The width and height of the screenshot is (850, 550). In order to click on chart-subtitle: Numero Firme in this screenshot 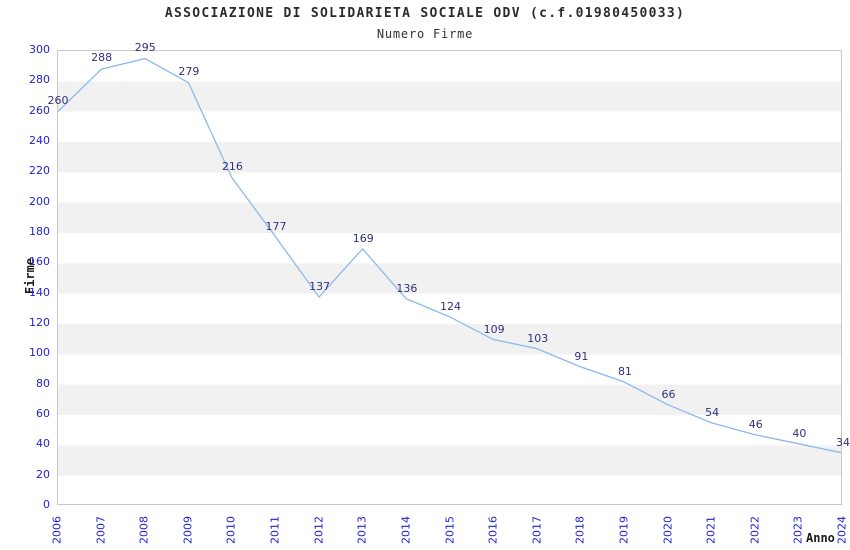, I will do `click(425, 34)`.